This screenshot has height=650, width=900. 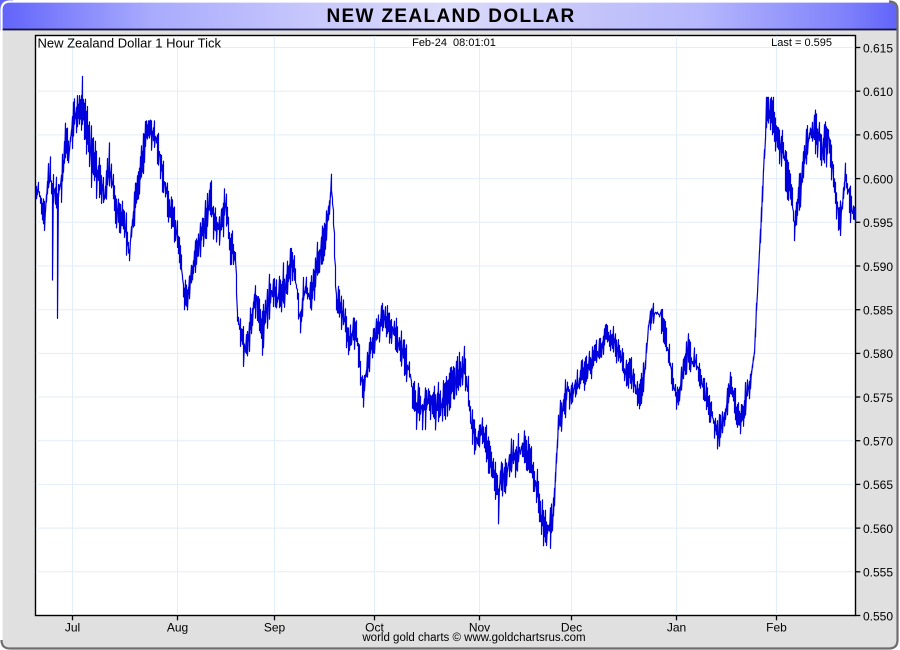 I want to click on svg-text: Nov, so click(x=479, y=628).